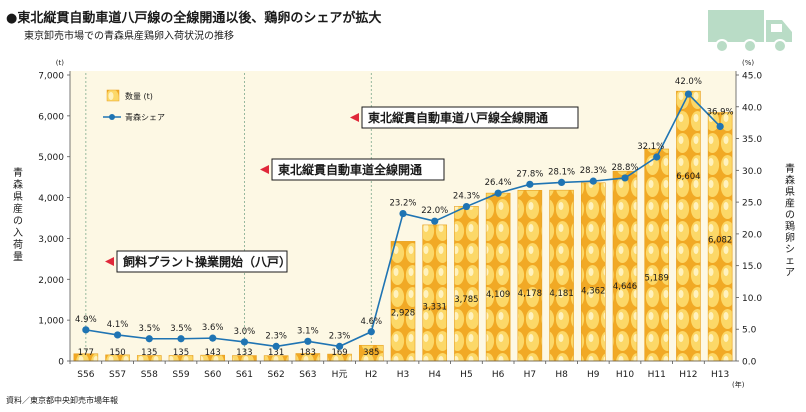  What do you see at coordinates (212, 375) in the screenshot?
I see `x-tick-label: S60` at bounding box center [212, 375].